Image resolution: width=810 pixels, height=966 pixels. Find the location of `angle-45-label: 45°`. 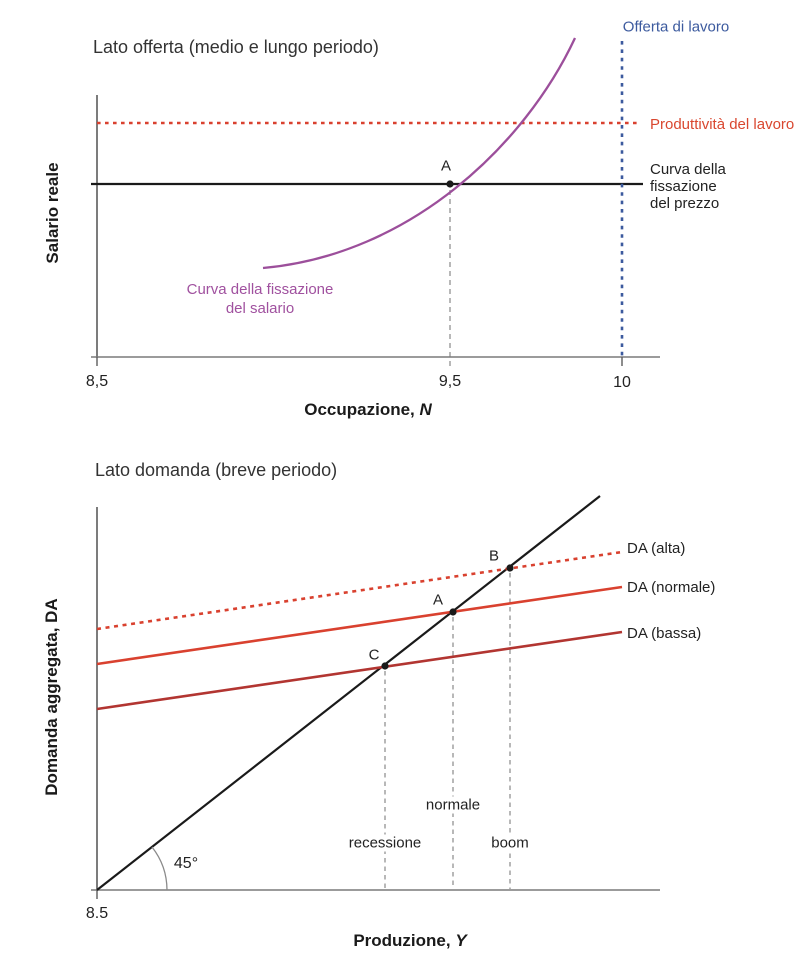

angle-45-label: 45° is located at coordinates (186, 863).